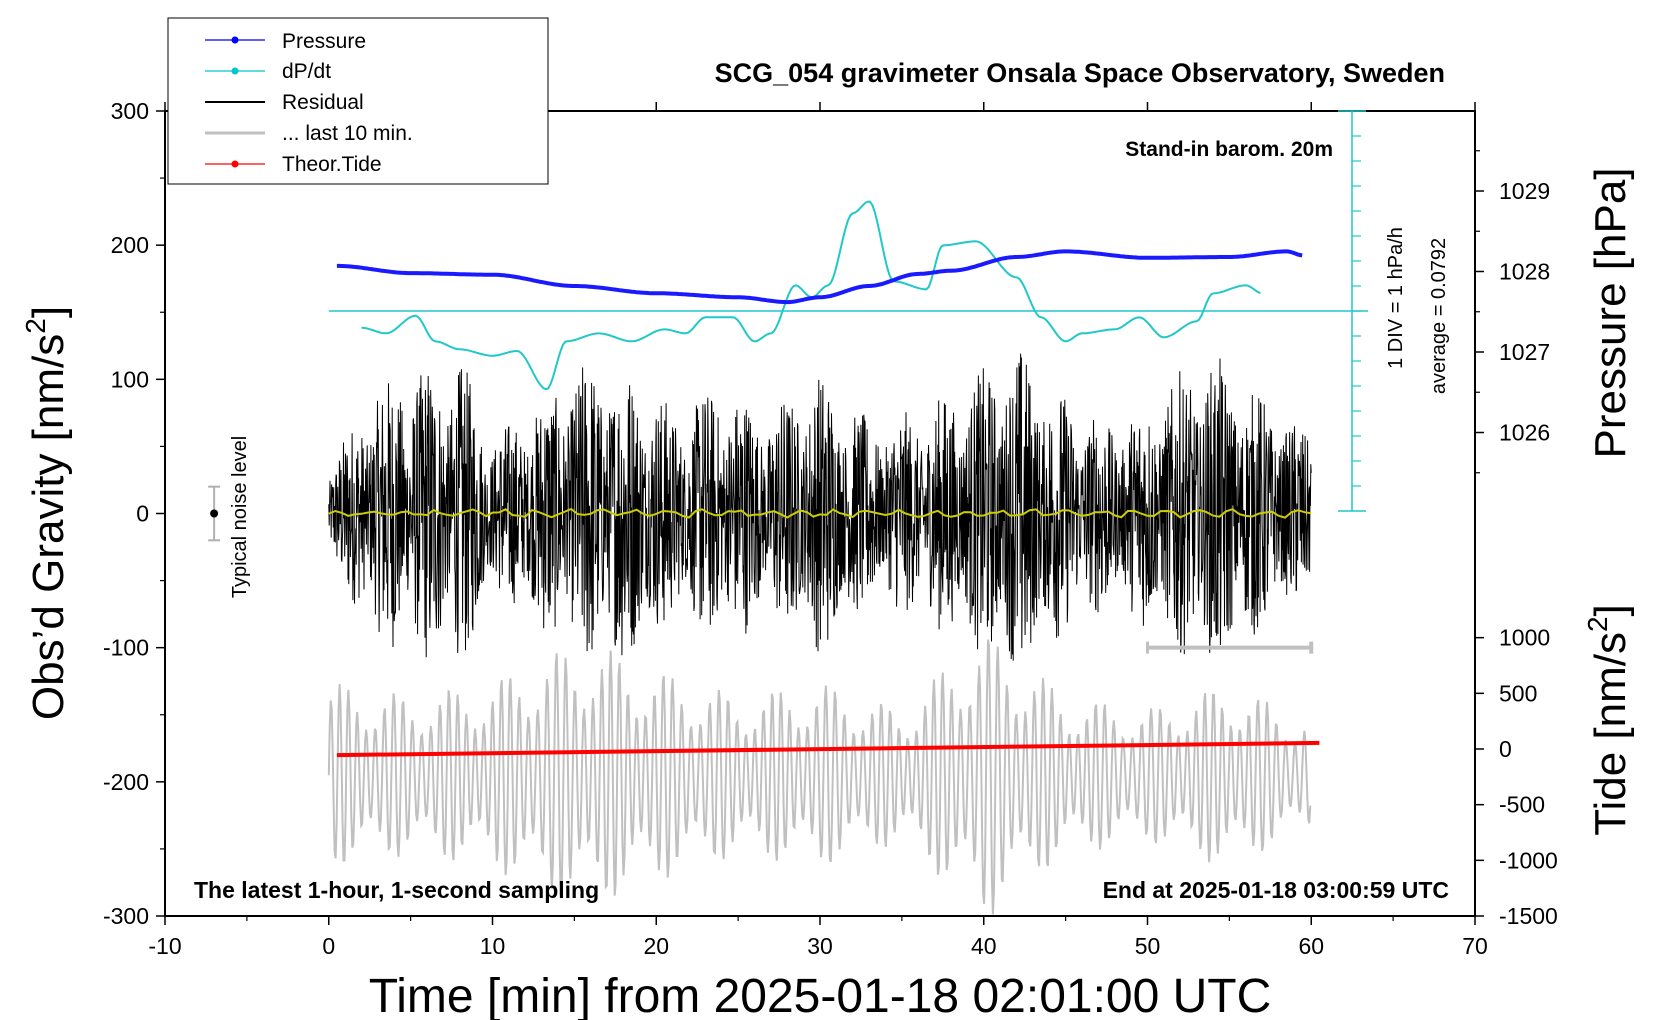 This screenshot has width=1660, height=1020. I want to click on smoothed-line, so click(820, 513).